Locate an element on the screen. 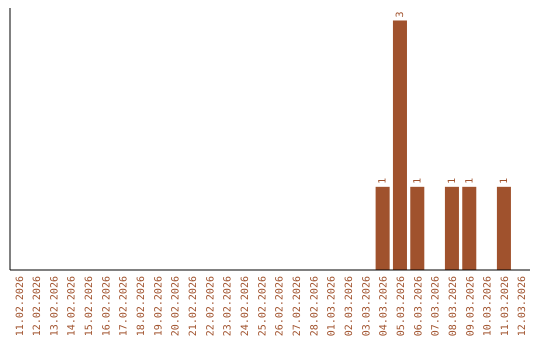  x-tick-label: 21.02.2026 is located at coordinates (194, 306).